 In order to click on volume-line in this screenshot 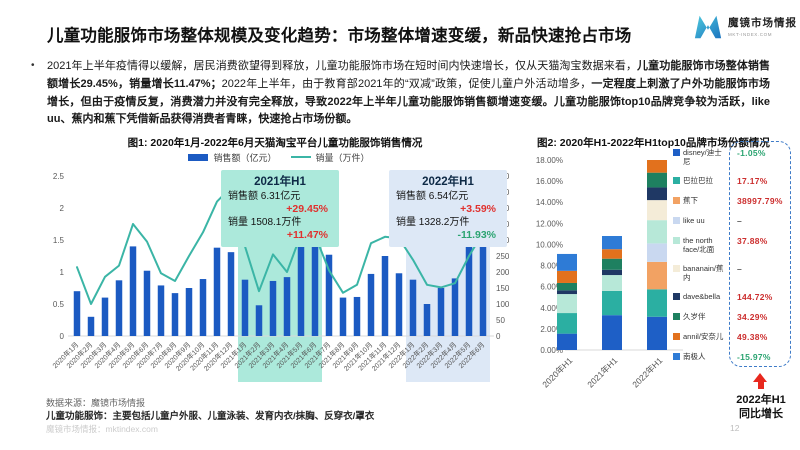, I will do `click(280, 245)`.